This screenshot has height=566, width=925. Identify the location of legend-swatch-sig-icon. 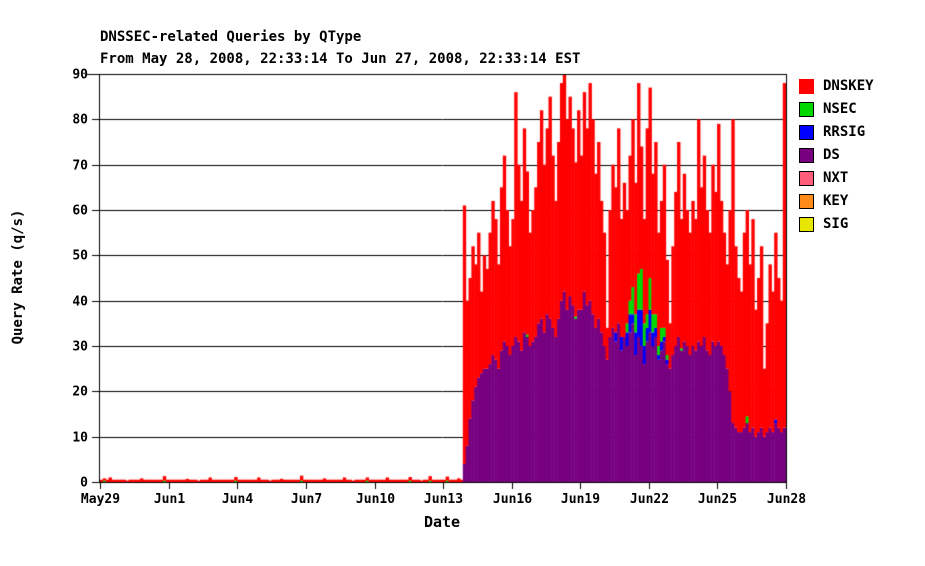
(806, 224).